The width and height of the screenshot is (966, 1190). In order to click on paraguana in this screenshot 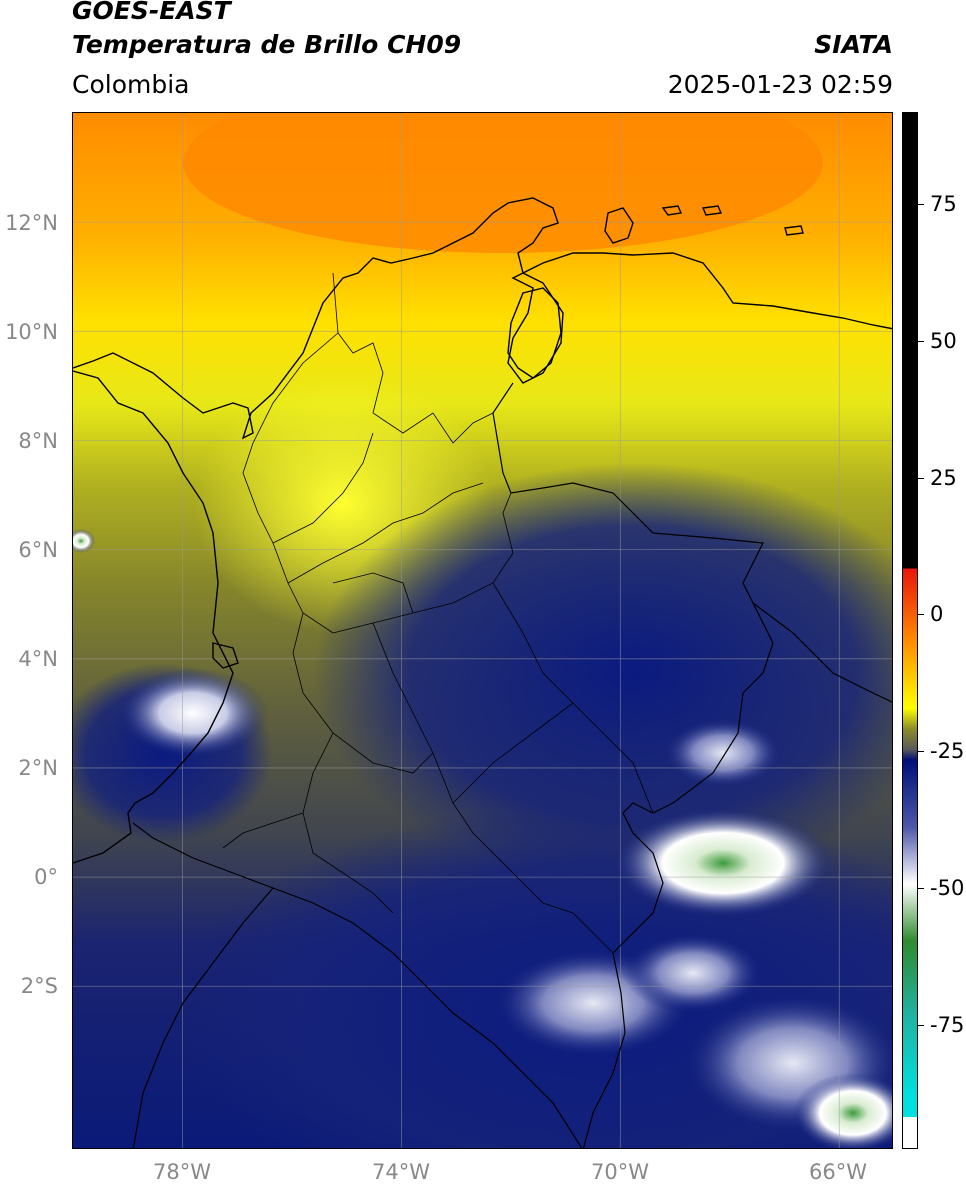, I will do `click(619, 225)`.